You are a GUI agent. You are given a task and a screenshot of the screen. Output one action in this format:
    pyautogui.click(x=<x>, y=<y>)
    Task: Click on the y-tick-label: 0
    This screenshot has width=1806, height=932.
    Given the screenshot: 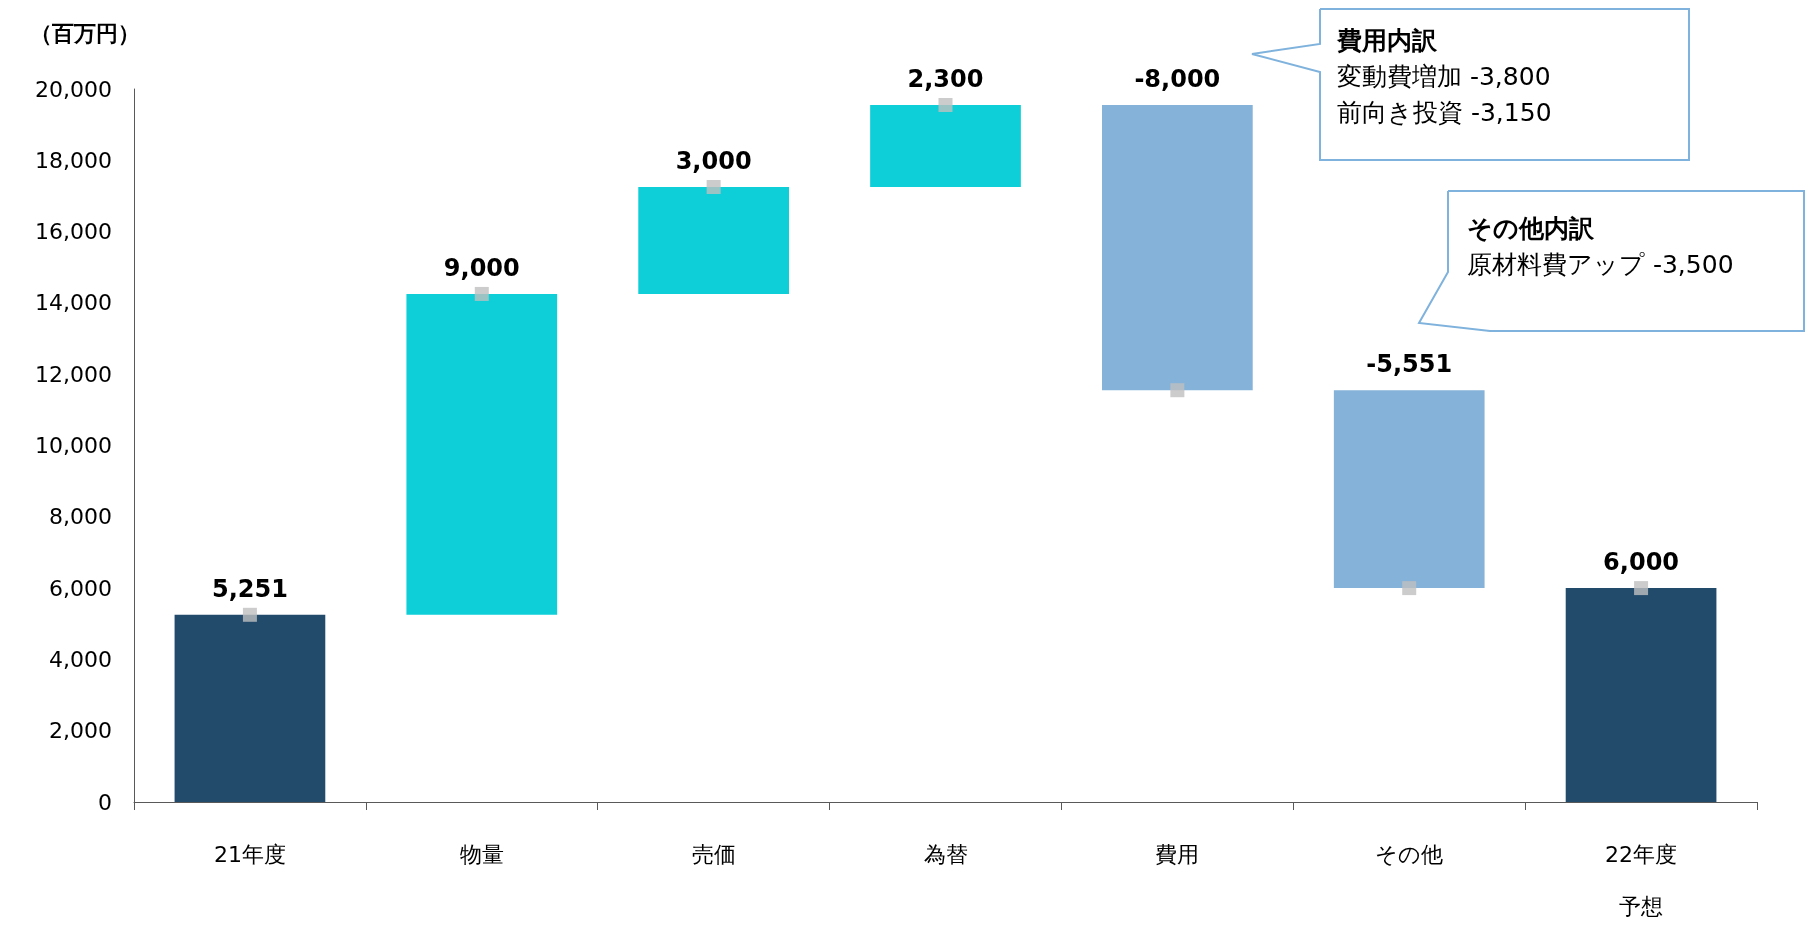 What is the action you would take?
    pyautogui.click(x=105, y=802)
    